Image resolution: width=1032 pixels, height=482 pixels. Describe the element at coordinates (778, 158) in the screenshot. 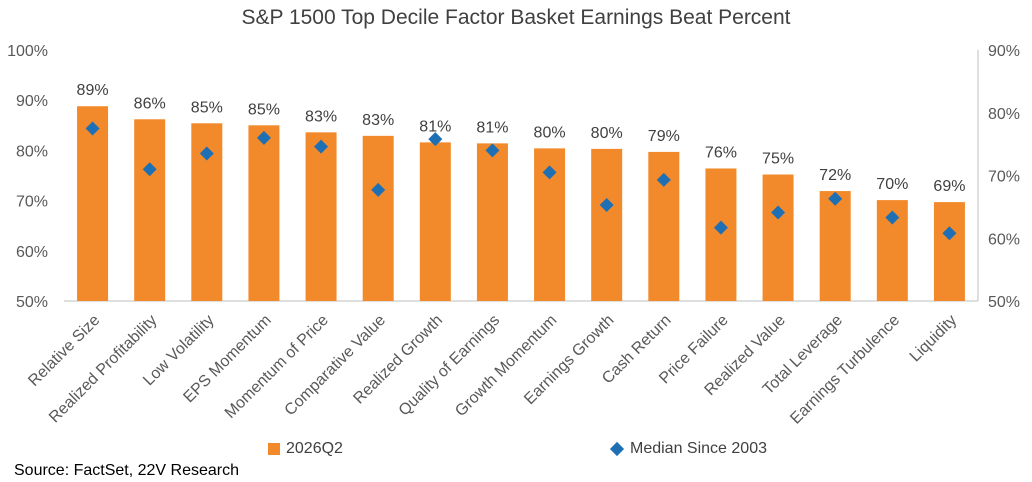

I see `bar-data-label: 75%` at that location.